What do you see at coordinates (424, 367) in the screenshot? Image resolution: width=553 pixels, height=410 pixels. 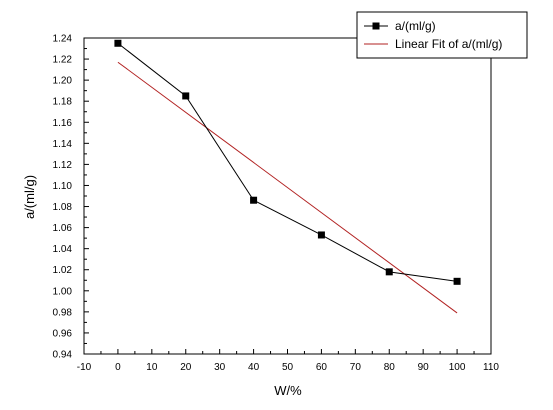 I see `x-tick-label: 90` at bounding box center [424, 367].